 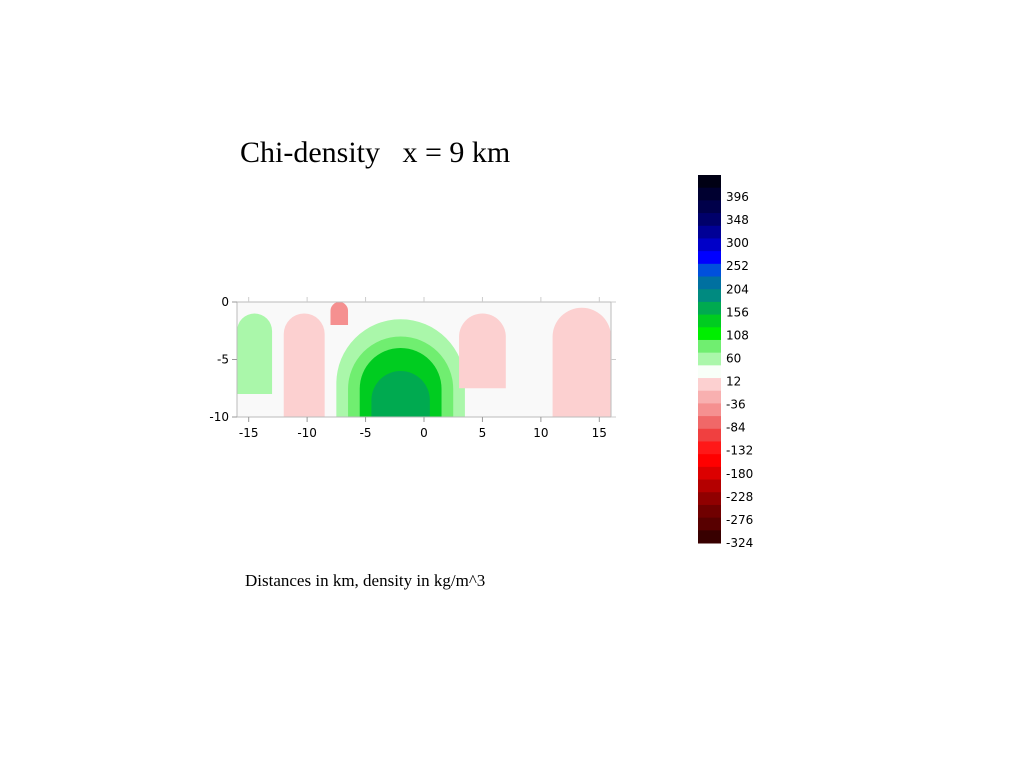 What do you see at coordinates (739, 451) in the screenshot?
I see `colorbar-label: -132` at bounding box center [739, 451].